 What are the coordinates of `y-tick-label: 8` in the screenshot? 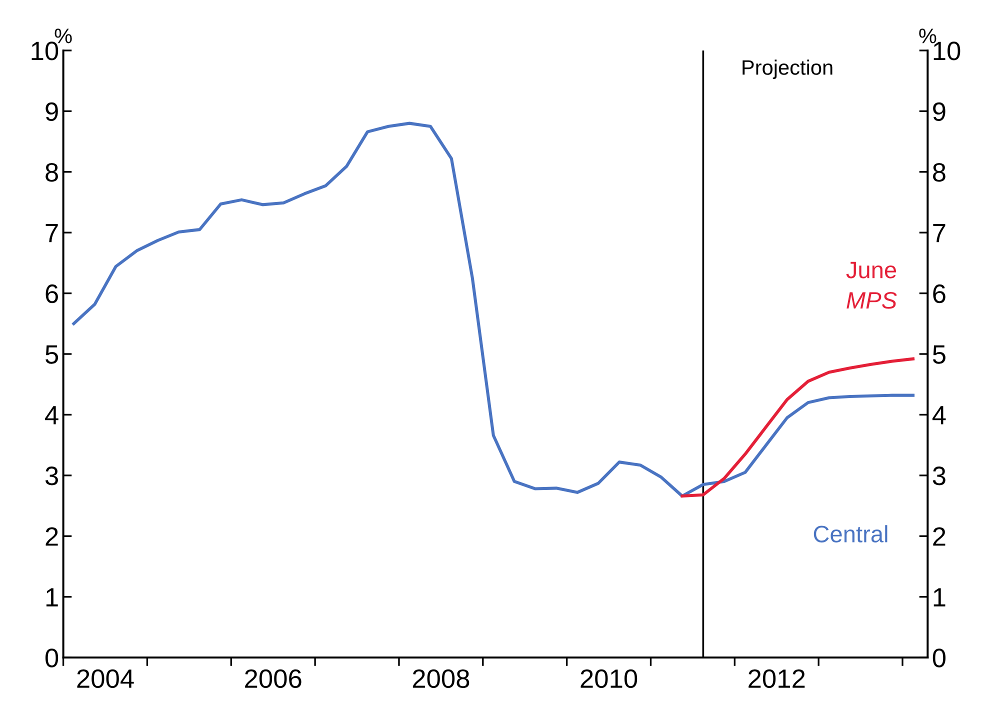 It's located at (52, 172).